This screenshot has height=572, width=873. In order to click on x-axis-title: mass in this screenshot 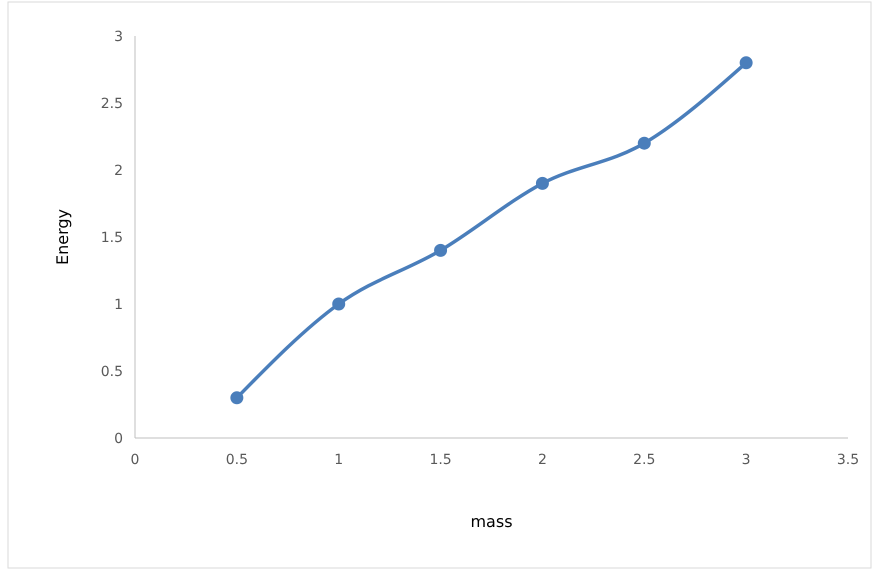, I will do `click(491, 521)`.